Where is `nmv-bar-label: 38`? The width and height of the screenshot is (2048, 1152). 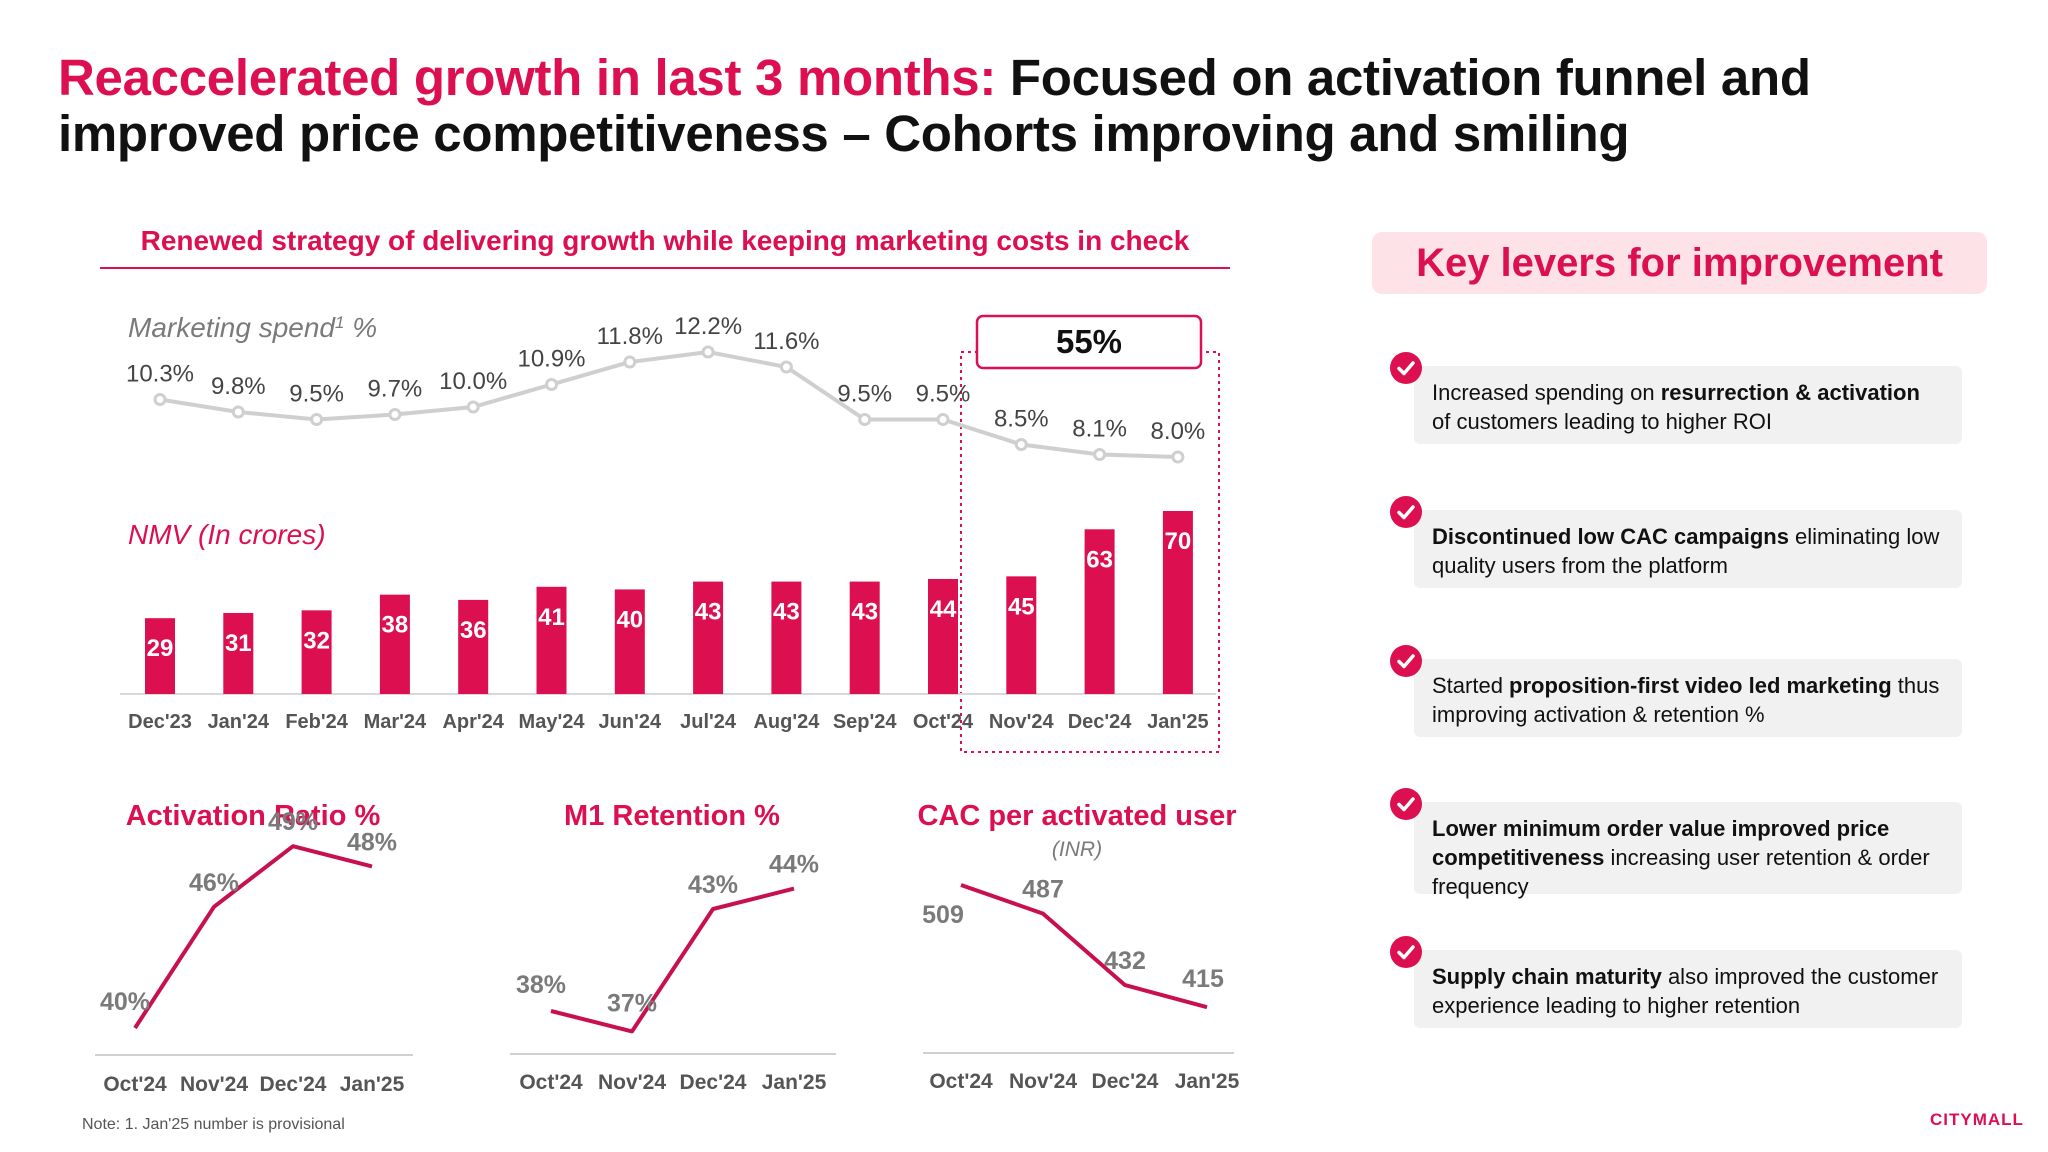 nmv-bar-label: 38 is located at coordinates (395, 625).